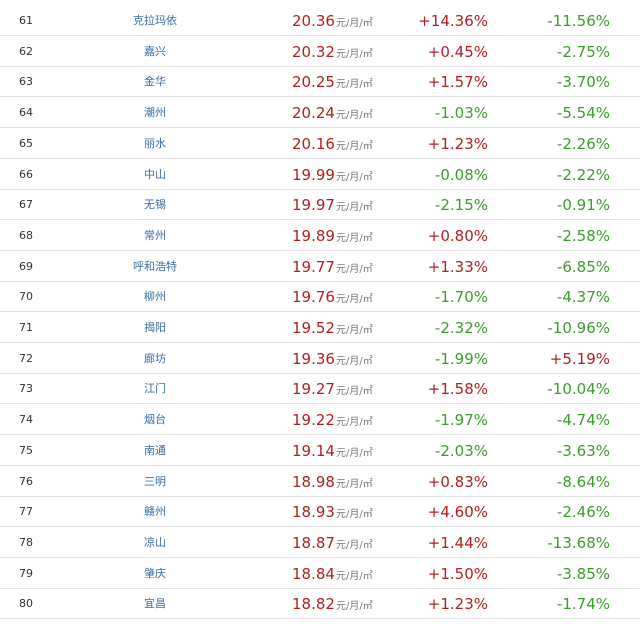 The height and width of the screenshot is (626, 640). Describe the element at coordinates (155, 174) in the screenshot. I see `city-link: 中山` at that location.